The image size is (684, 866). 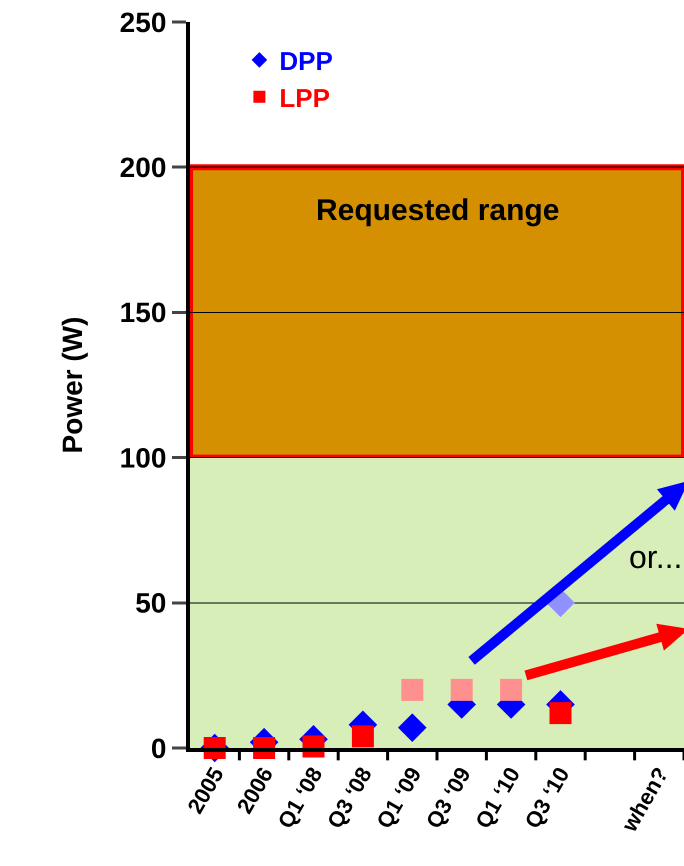 What do you see at coordinates (438, 210) in the screenshot?
I see `band-label: Requested range` at bounding box center [438, 210].